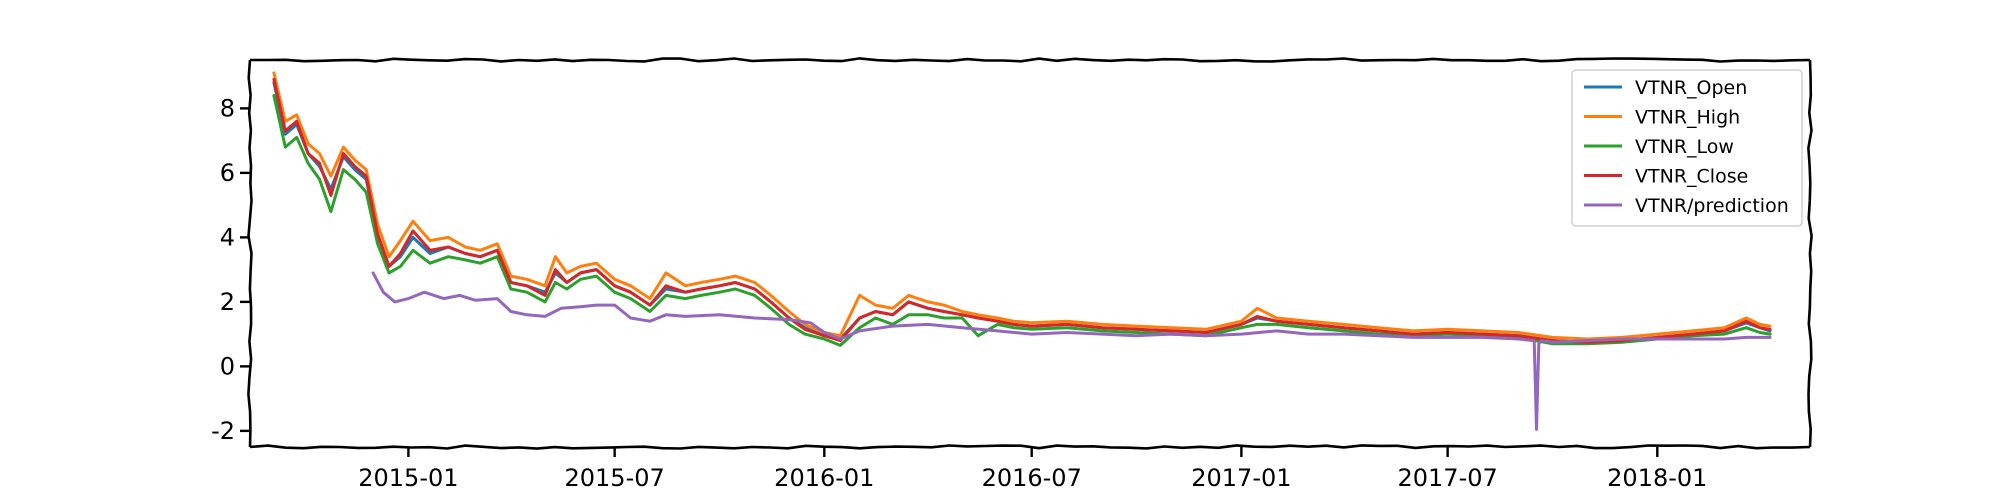  I want to click on y-tick-label: 8, so click(227, 108).